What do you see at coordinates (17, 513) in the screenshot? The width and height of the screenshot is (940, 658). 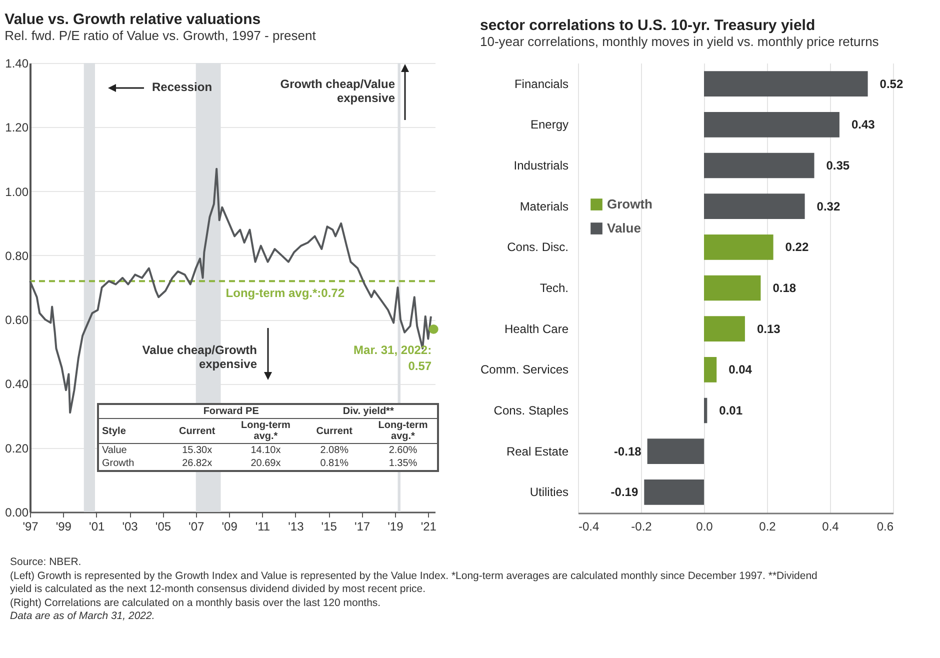 I see `y-tick-label: 0.00` at bounding box center [17, 513].